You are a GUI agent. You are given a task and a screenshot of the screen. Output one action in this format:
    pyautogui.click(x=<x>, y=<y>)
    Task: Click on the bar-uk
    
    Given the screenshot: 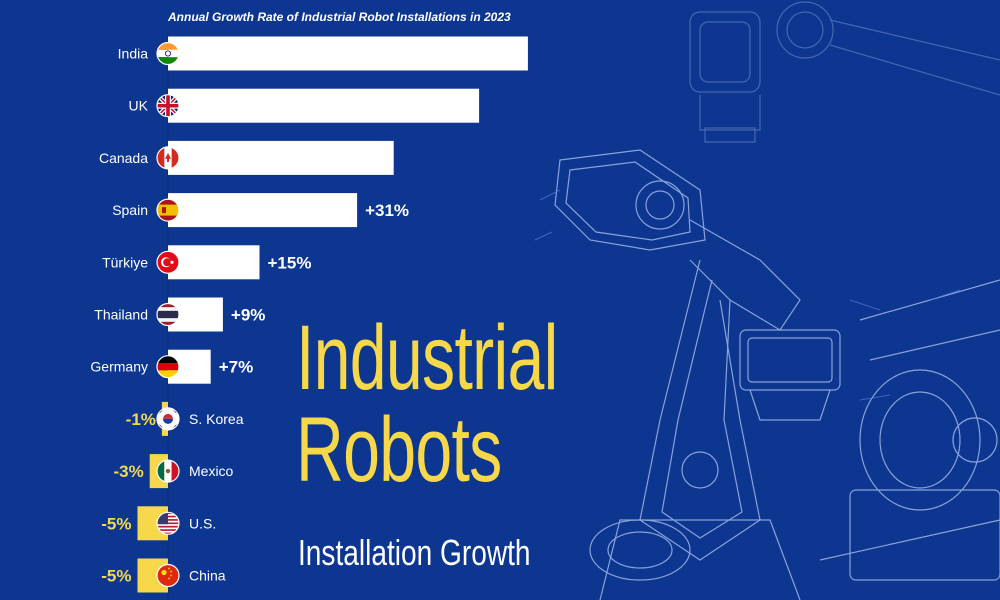 What is the action you would take?
    pyautogui.click(x=324, y=105)
    